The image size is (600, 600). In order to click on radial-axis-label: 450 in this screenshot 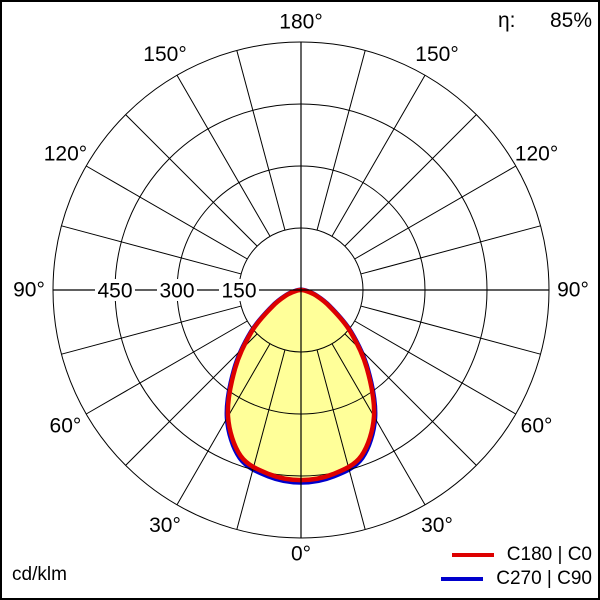, I will do `click(114, 291)`.